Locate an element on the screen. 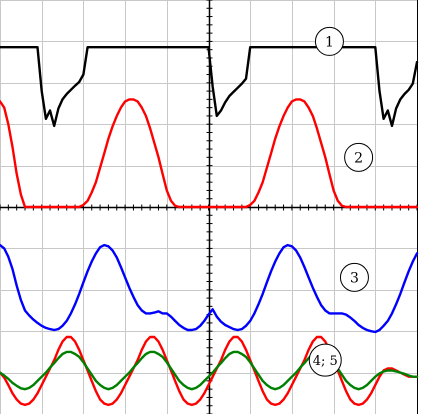  trace-label: 3 is located at coordinates (354, 278).